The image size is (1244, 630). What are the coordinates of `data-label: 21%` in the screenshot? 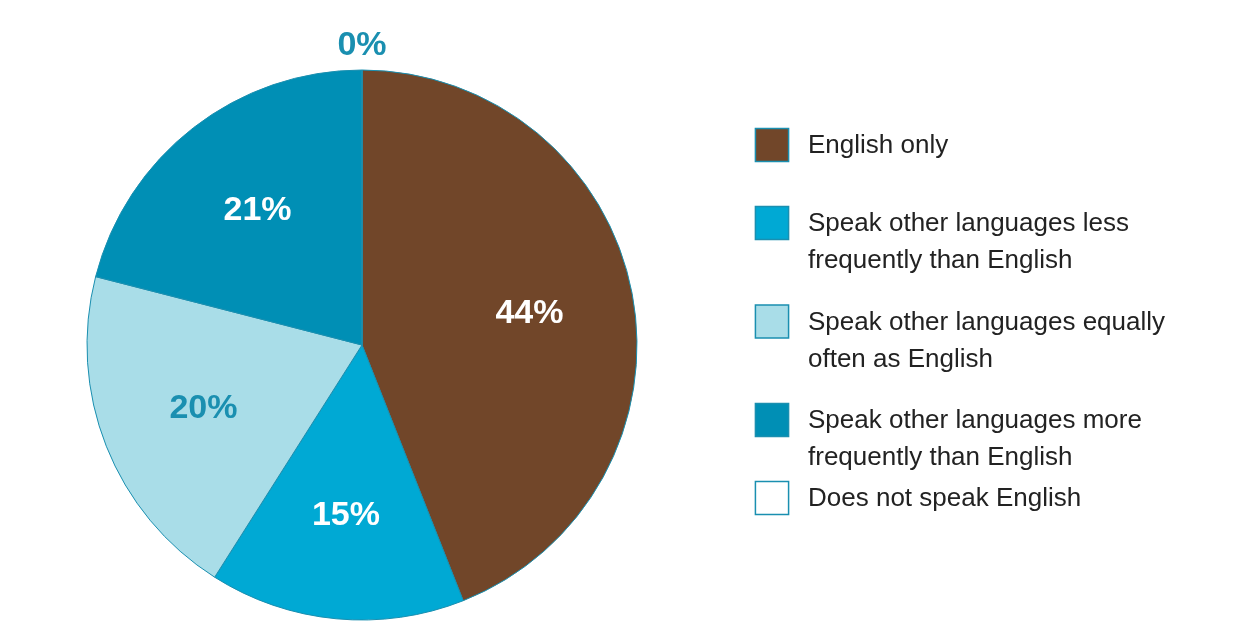 It's located at (257, 208).